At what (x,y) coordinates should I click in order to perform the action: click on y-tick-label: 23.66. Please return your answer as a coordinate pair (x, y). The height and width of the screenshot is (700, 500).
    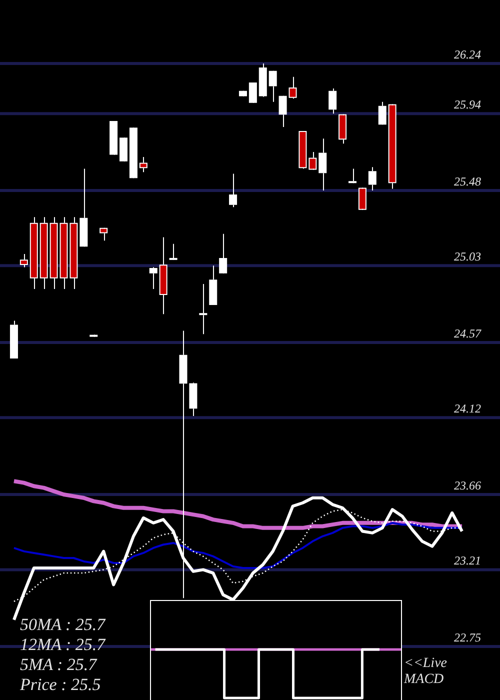
    Looking at the image, I should click on (467, 485).